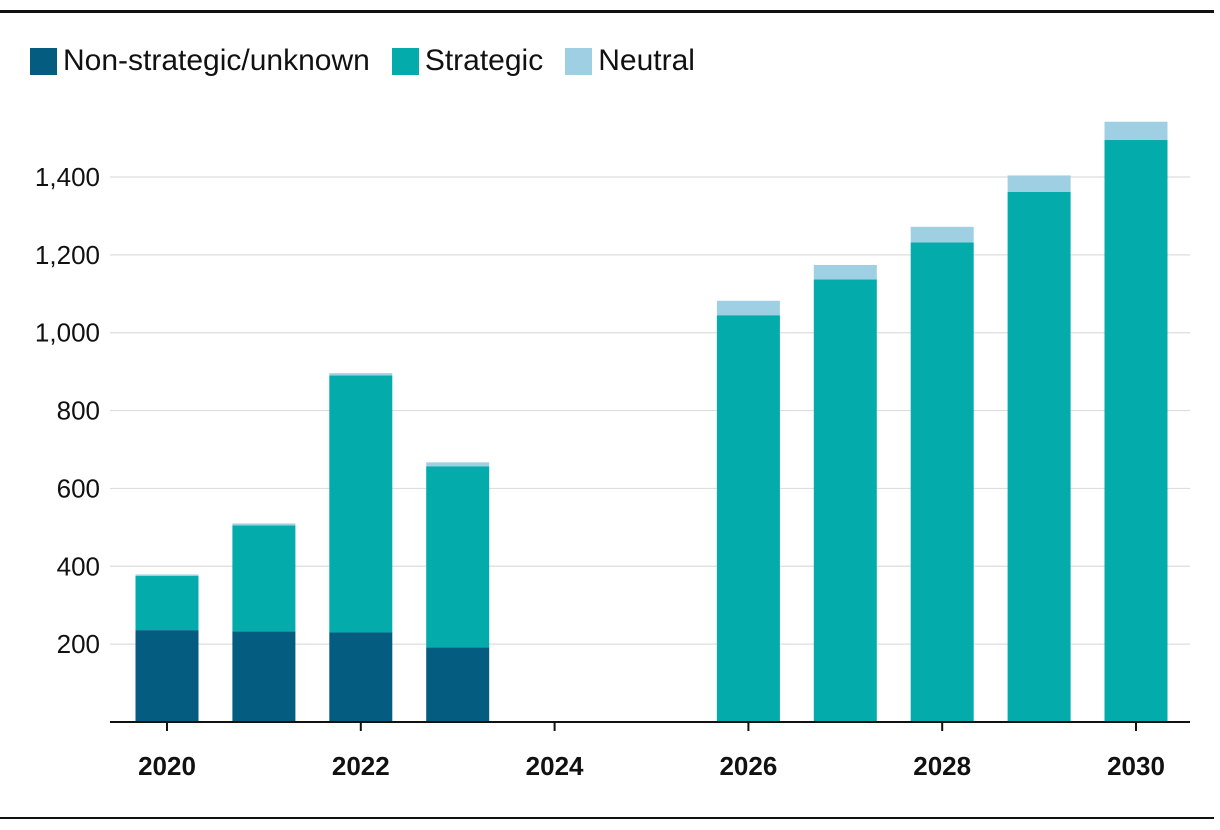 The width and height of the screenshot is (1220, 830). Describe the element at coordinates (167, 766) in the screenshot. I see `x-tick-label: 2020` at that location.